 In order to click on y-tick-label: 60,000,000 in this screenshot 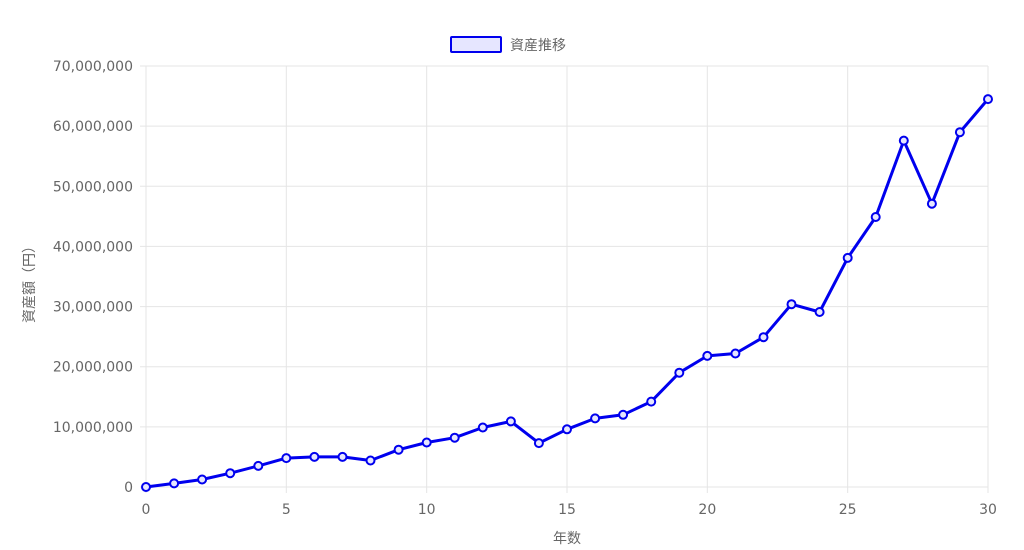, I will do `click(93, 127)`.